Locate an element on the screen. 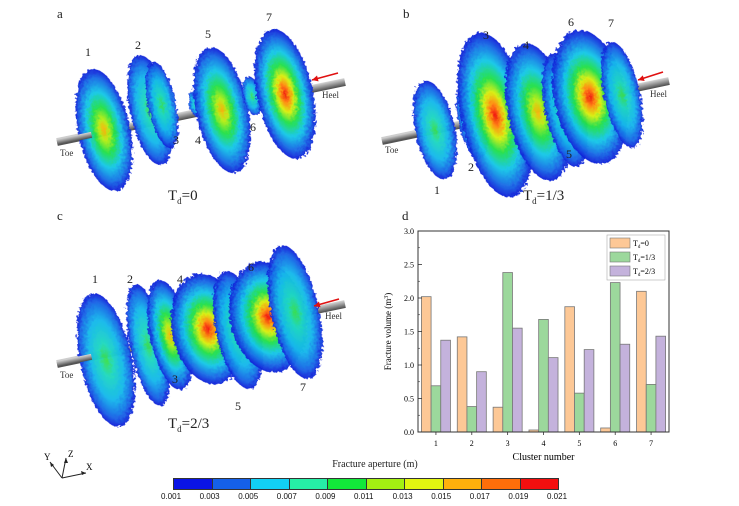 The height and width of the screenshot is (506, 739). colorbar-tick-label: 0.019 is located at coordinates (518, 496).